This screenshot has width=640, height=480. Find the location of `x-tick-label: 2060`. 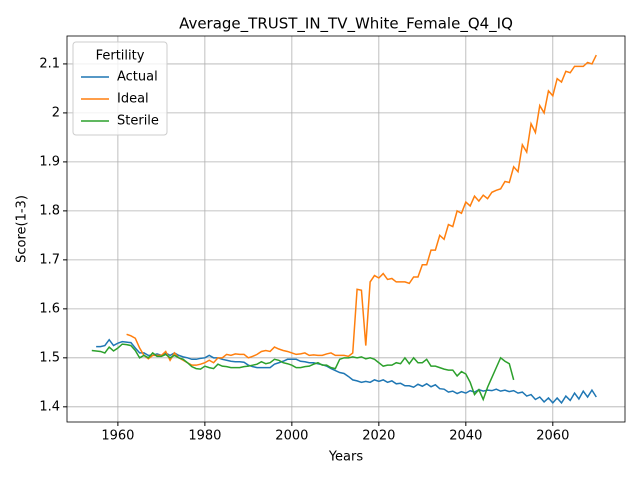

x-tick-label: 2060 is located at coordinates (552, 436).